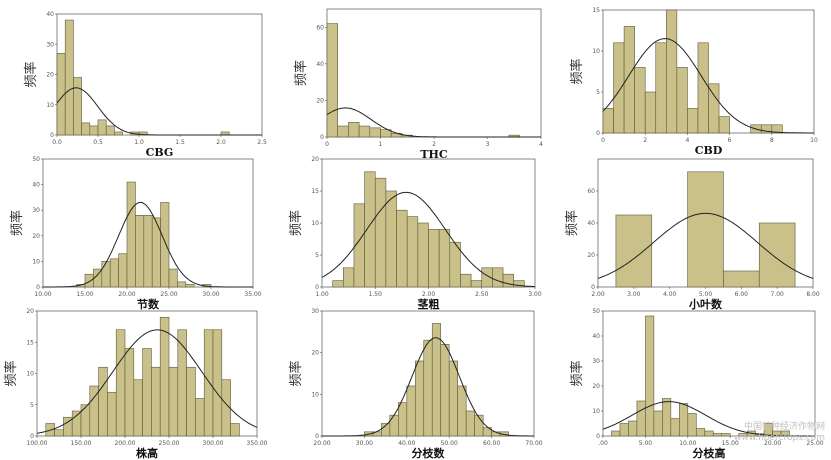 This screenshot has height=460, width=831. I want to click on x-tick-label: 8.00, so click(813, 294).